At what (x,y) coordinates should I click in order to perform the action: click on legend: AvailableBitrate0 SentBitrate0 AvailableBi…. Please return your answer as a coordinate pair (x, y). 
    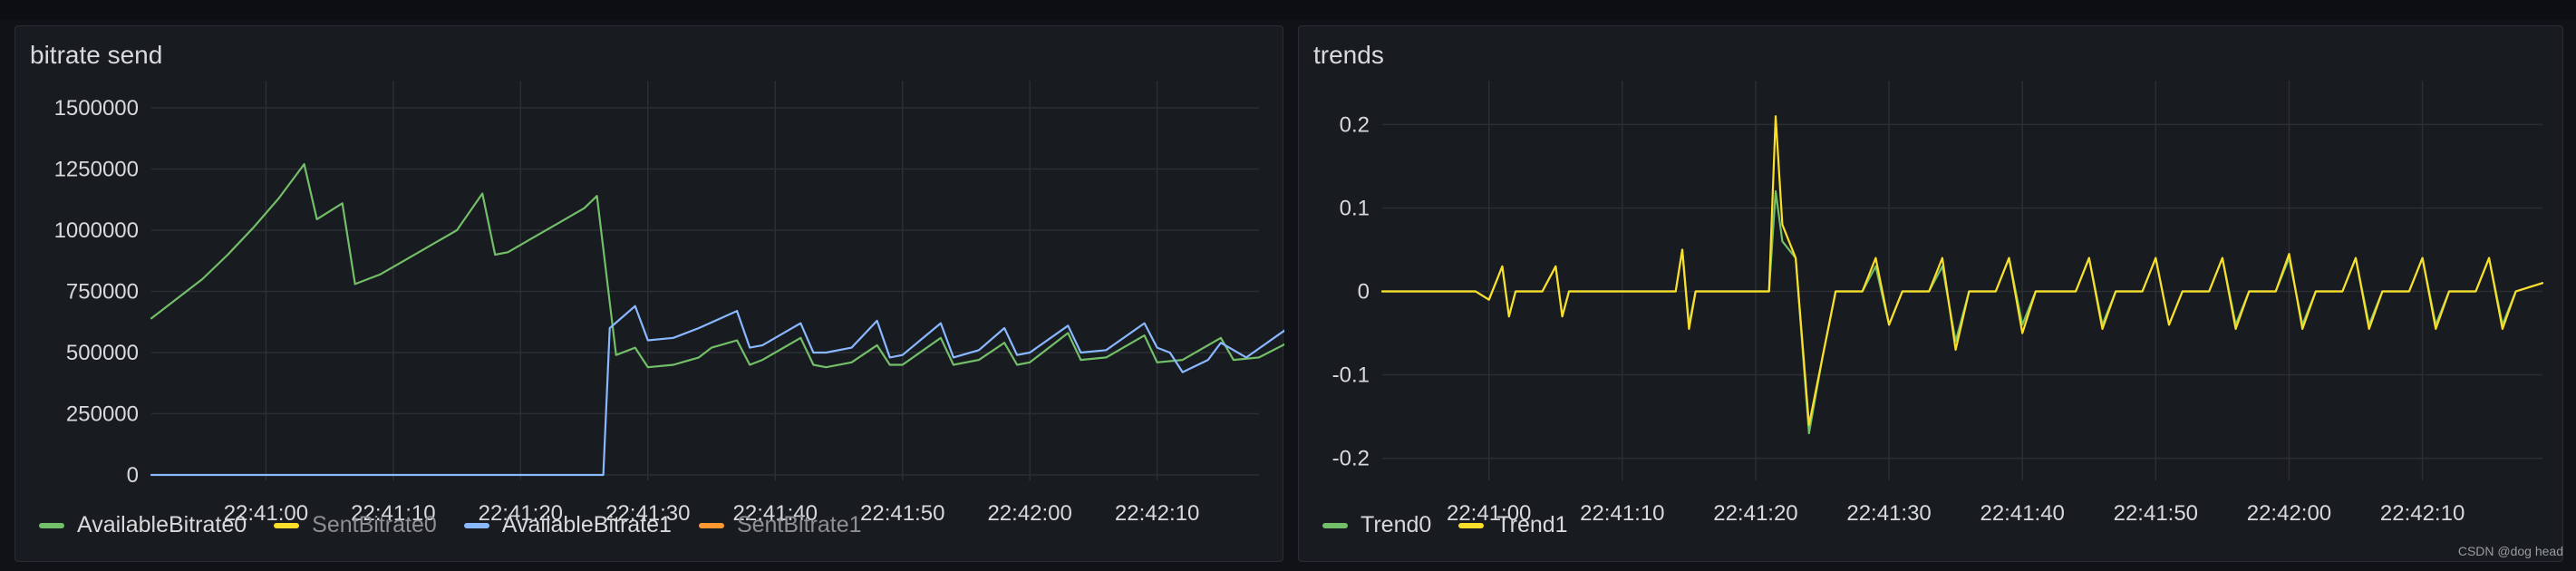
    Looking at the image, I should click on (450, 525).